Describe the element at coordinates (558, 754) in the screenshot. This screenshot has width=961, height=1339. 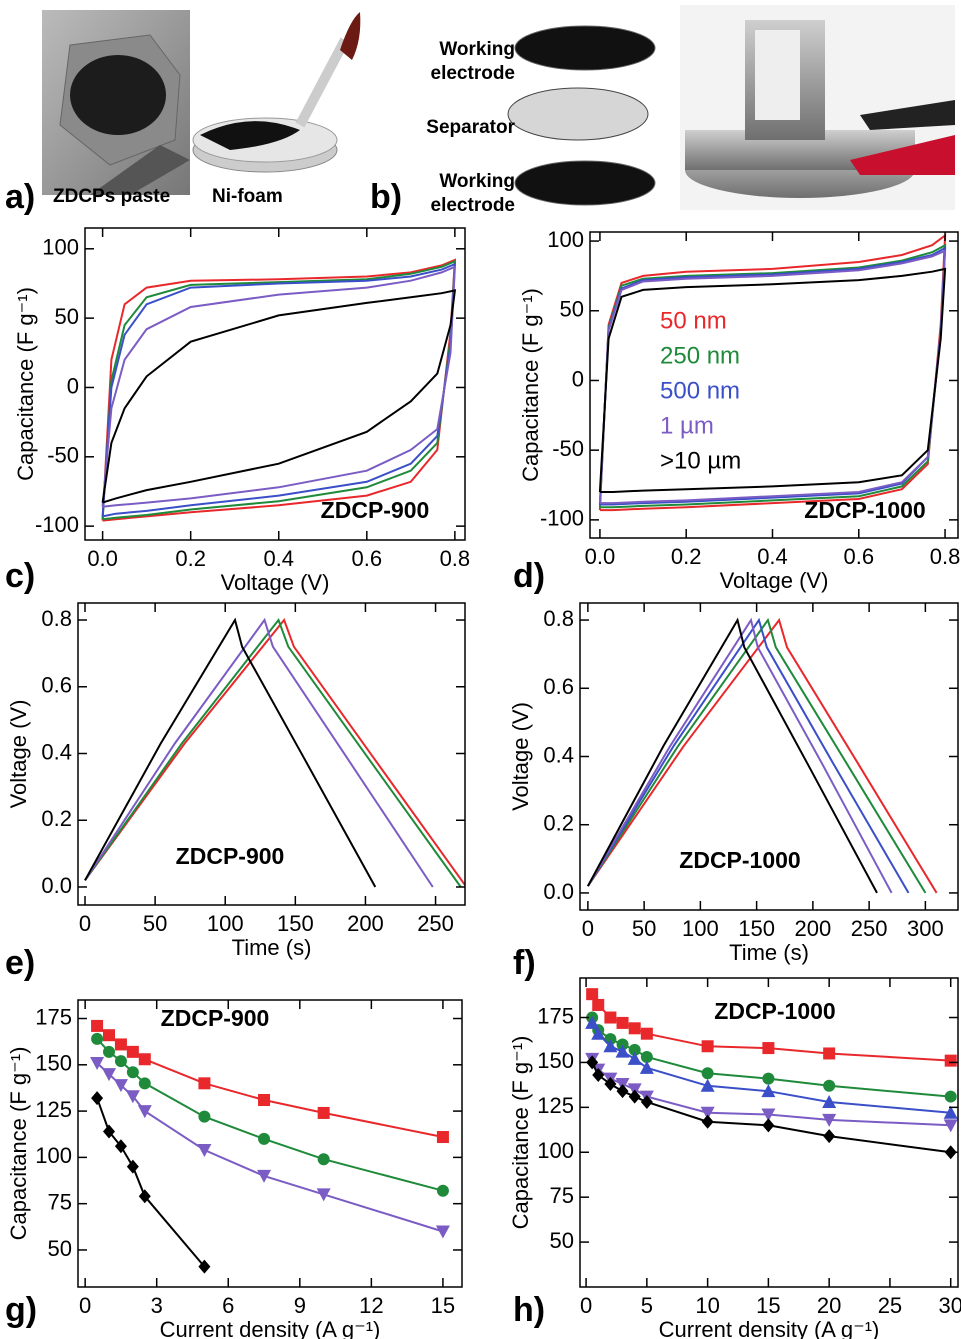
I see `y-tick-label: 0.4` at that location.